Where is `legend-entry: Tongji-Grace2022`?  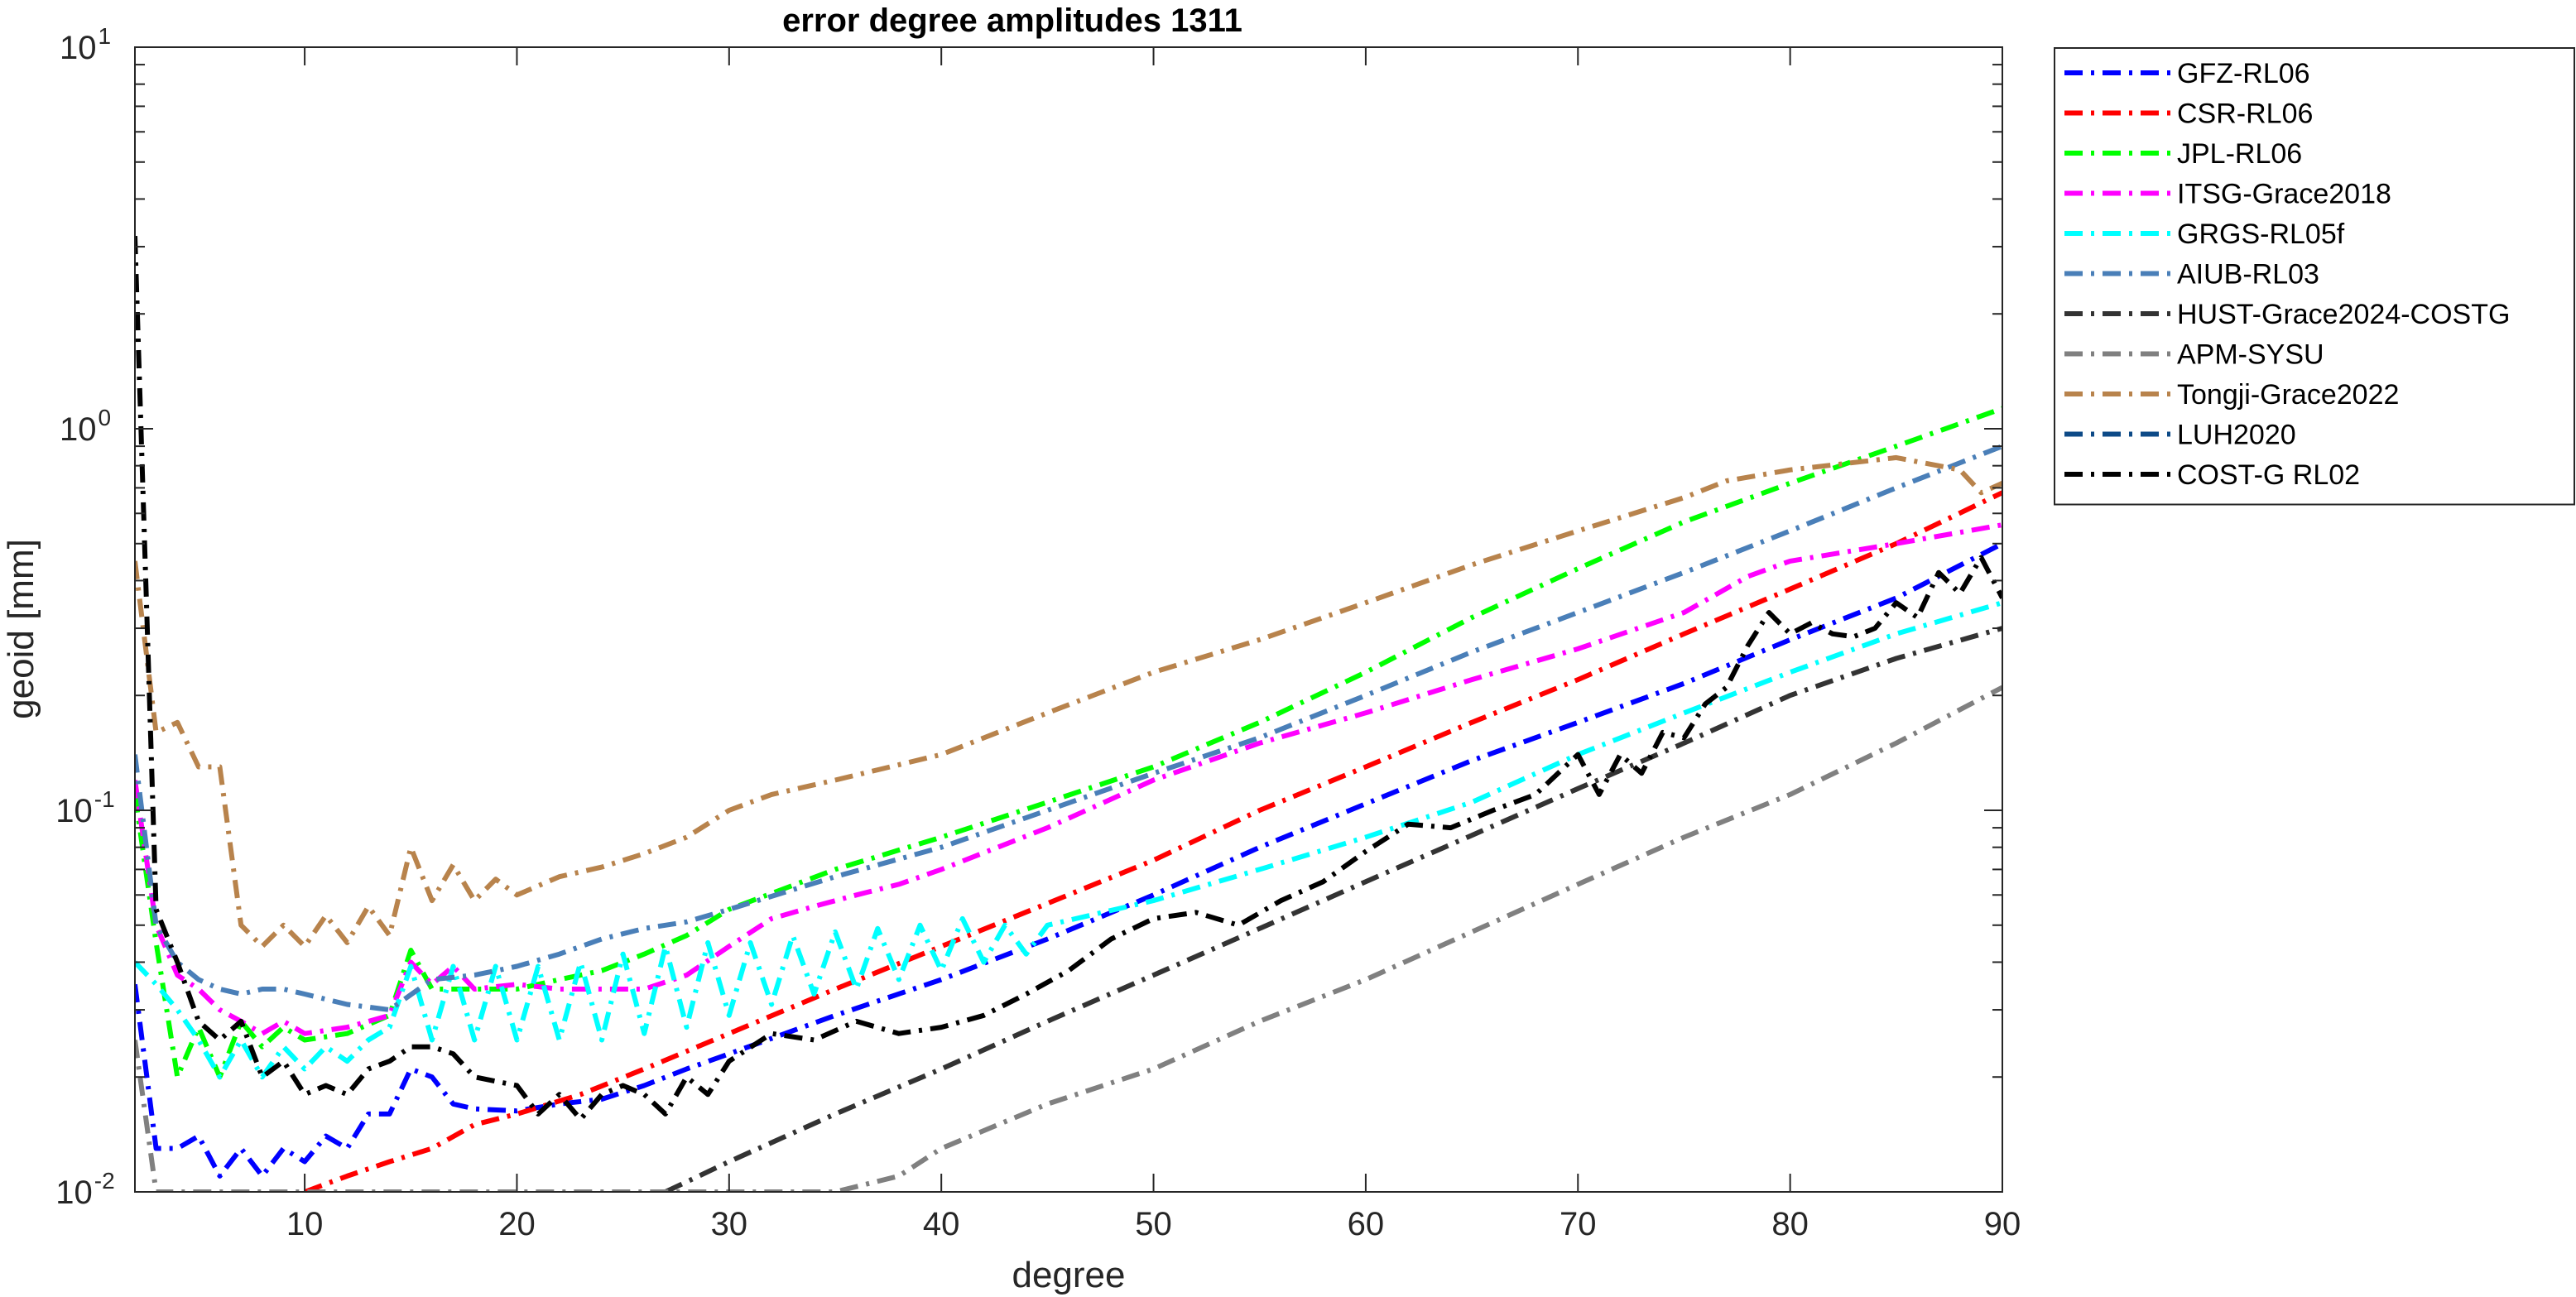
legend-entry: Tongji-Grace2022 is located at coordinates (2288, 395).